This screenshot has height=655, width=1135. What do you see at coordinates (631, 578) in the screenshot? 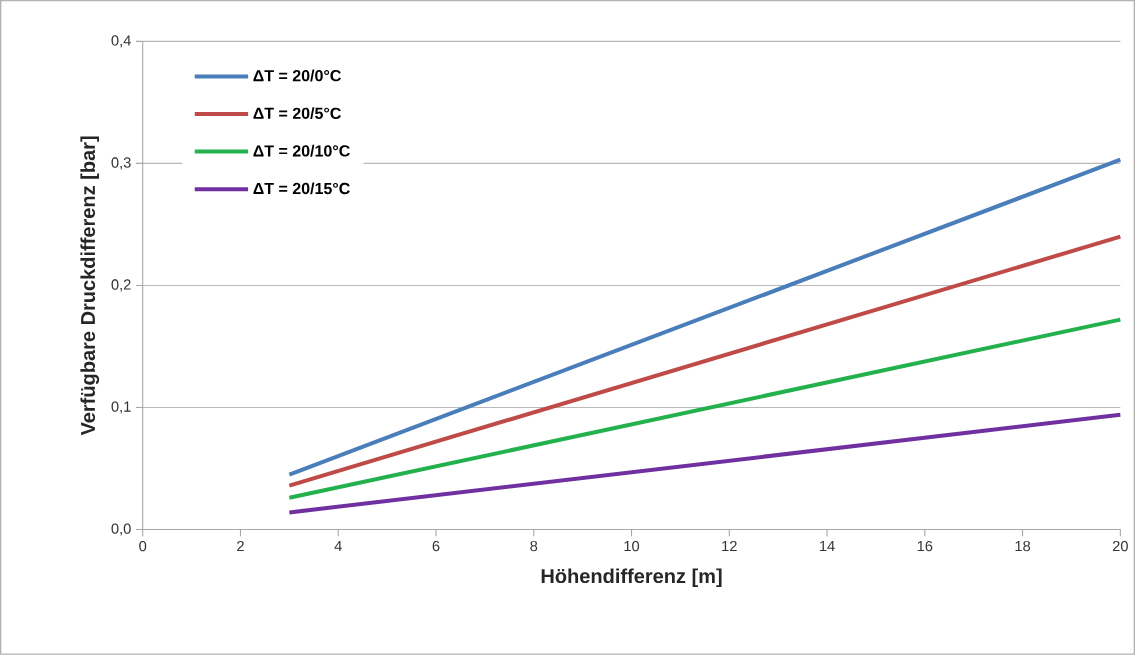
I see `x-axis-title: Höhendifferenz [m]` at bounding box center [631, 578].